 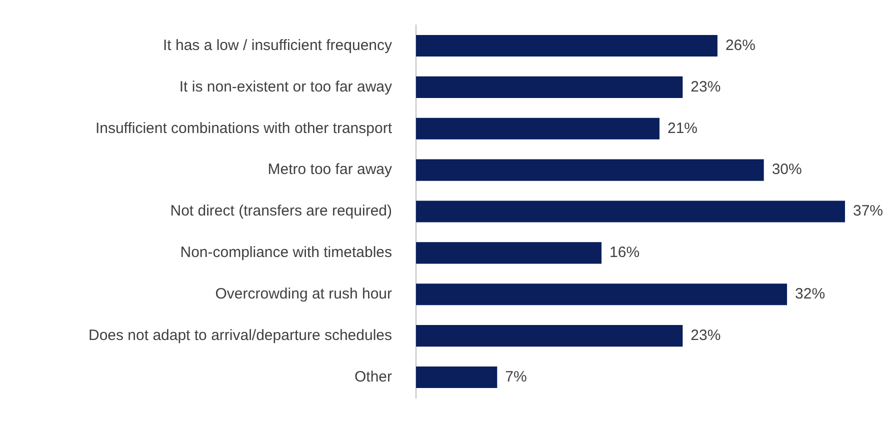 I want to click on data-label: 21%, so click(x=682, y=128).